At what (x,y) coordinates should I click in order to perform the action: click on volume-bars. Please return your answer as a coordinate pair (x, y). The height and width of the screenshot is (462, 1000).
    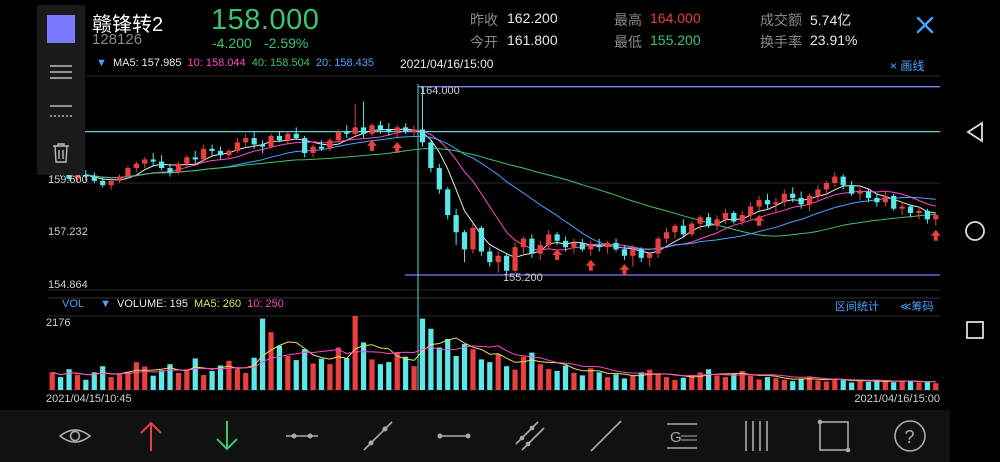
    Looking at the image, I should click on (494, 353).